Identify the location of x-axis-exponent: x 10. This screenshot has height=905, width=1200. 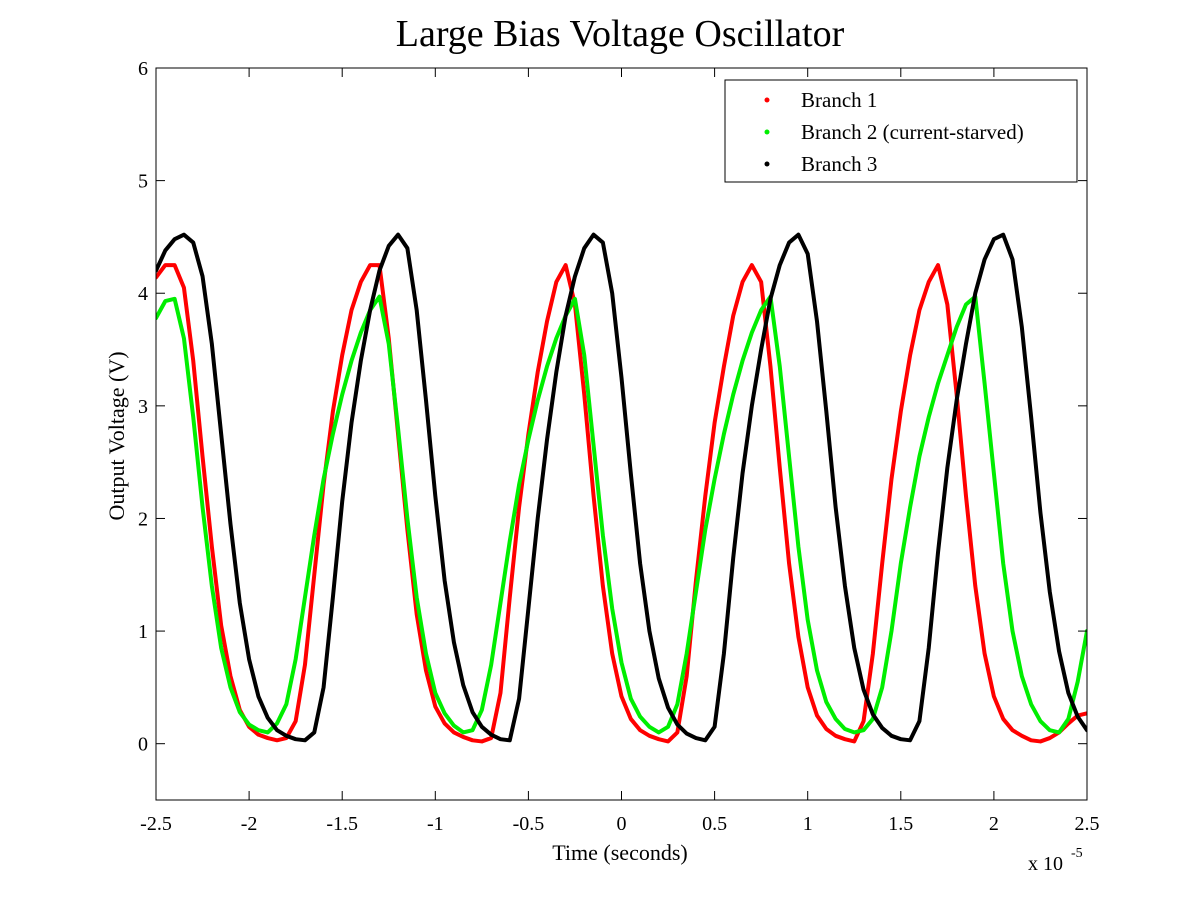
(1045, 864).